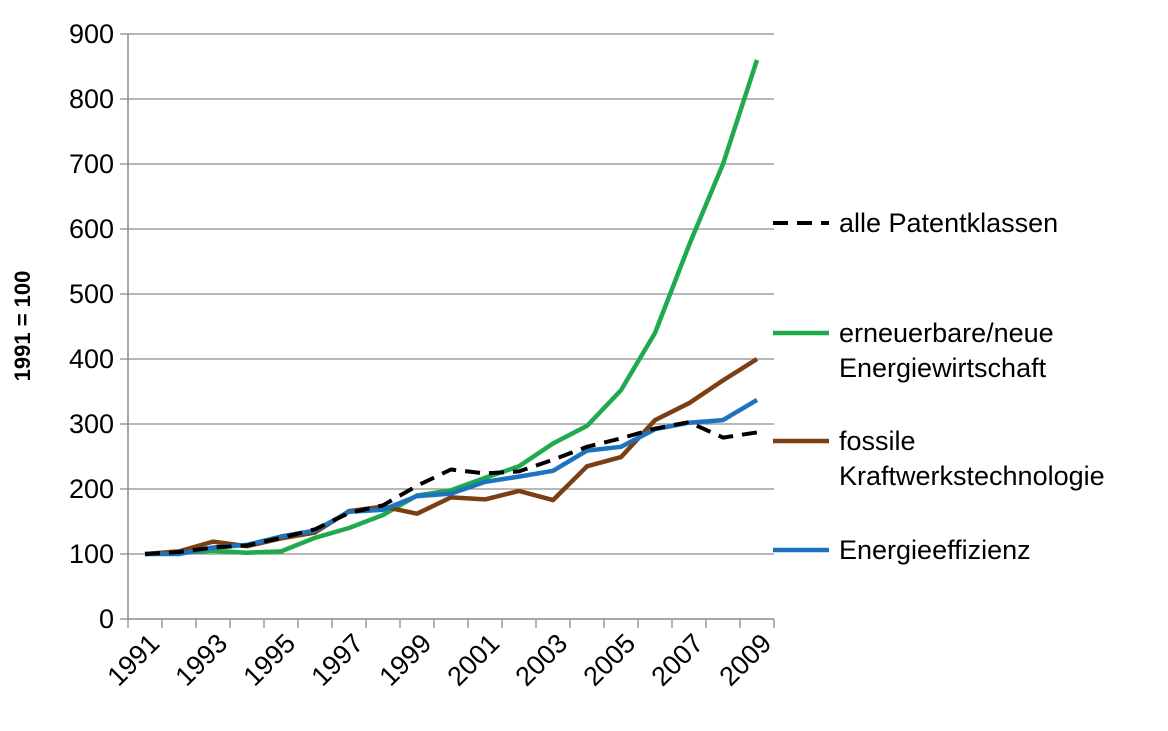  I want to click on x-tick-label: 2003, so click(542, 660).